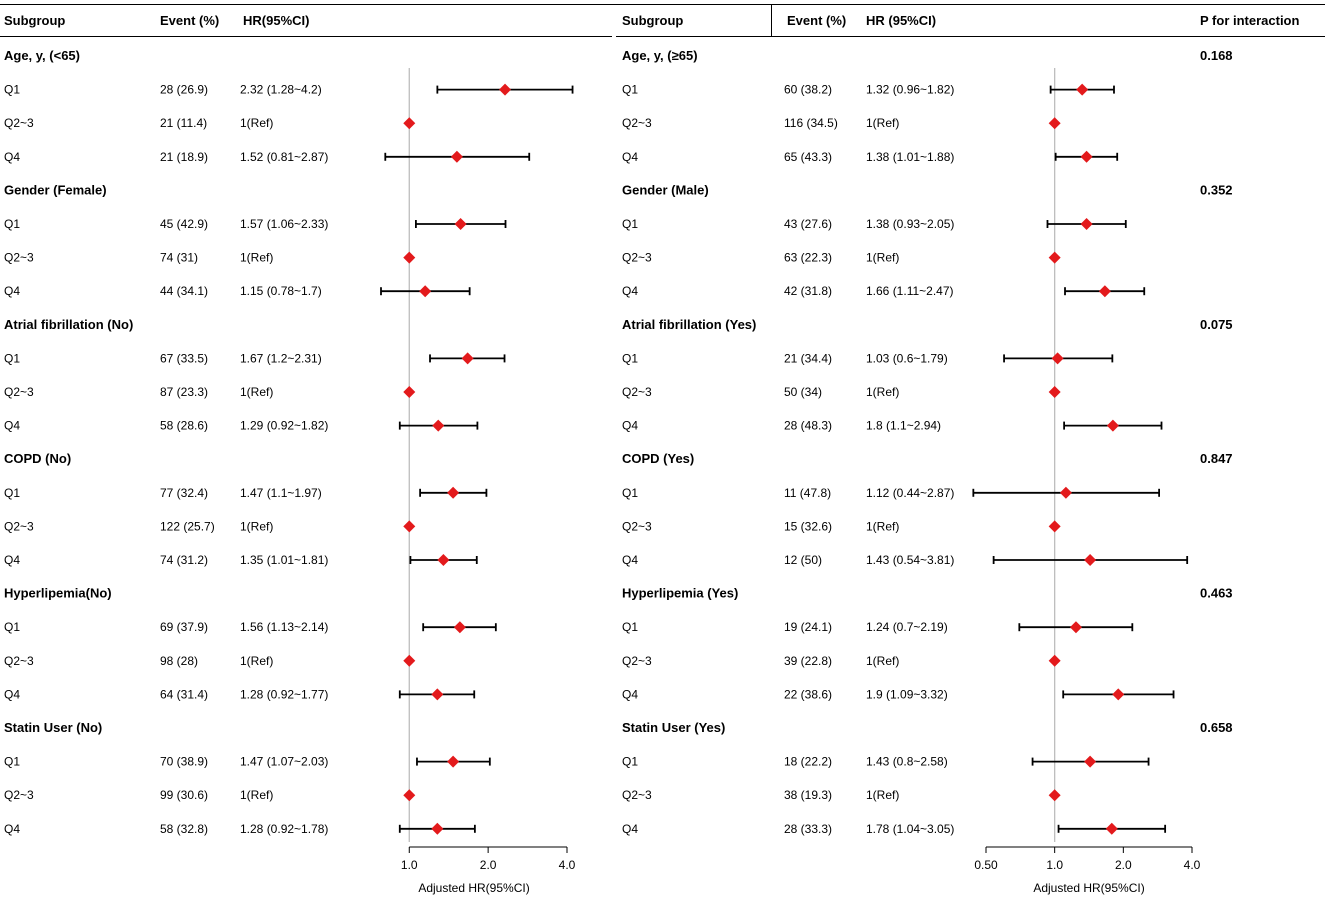 This screenshot has height=901, width=1325. Describe the element at coordinates (680, 593) in the screenshot. I see `subgroup-header: Hyperlipemia (Yes)` at that location.